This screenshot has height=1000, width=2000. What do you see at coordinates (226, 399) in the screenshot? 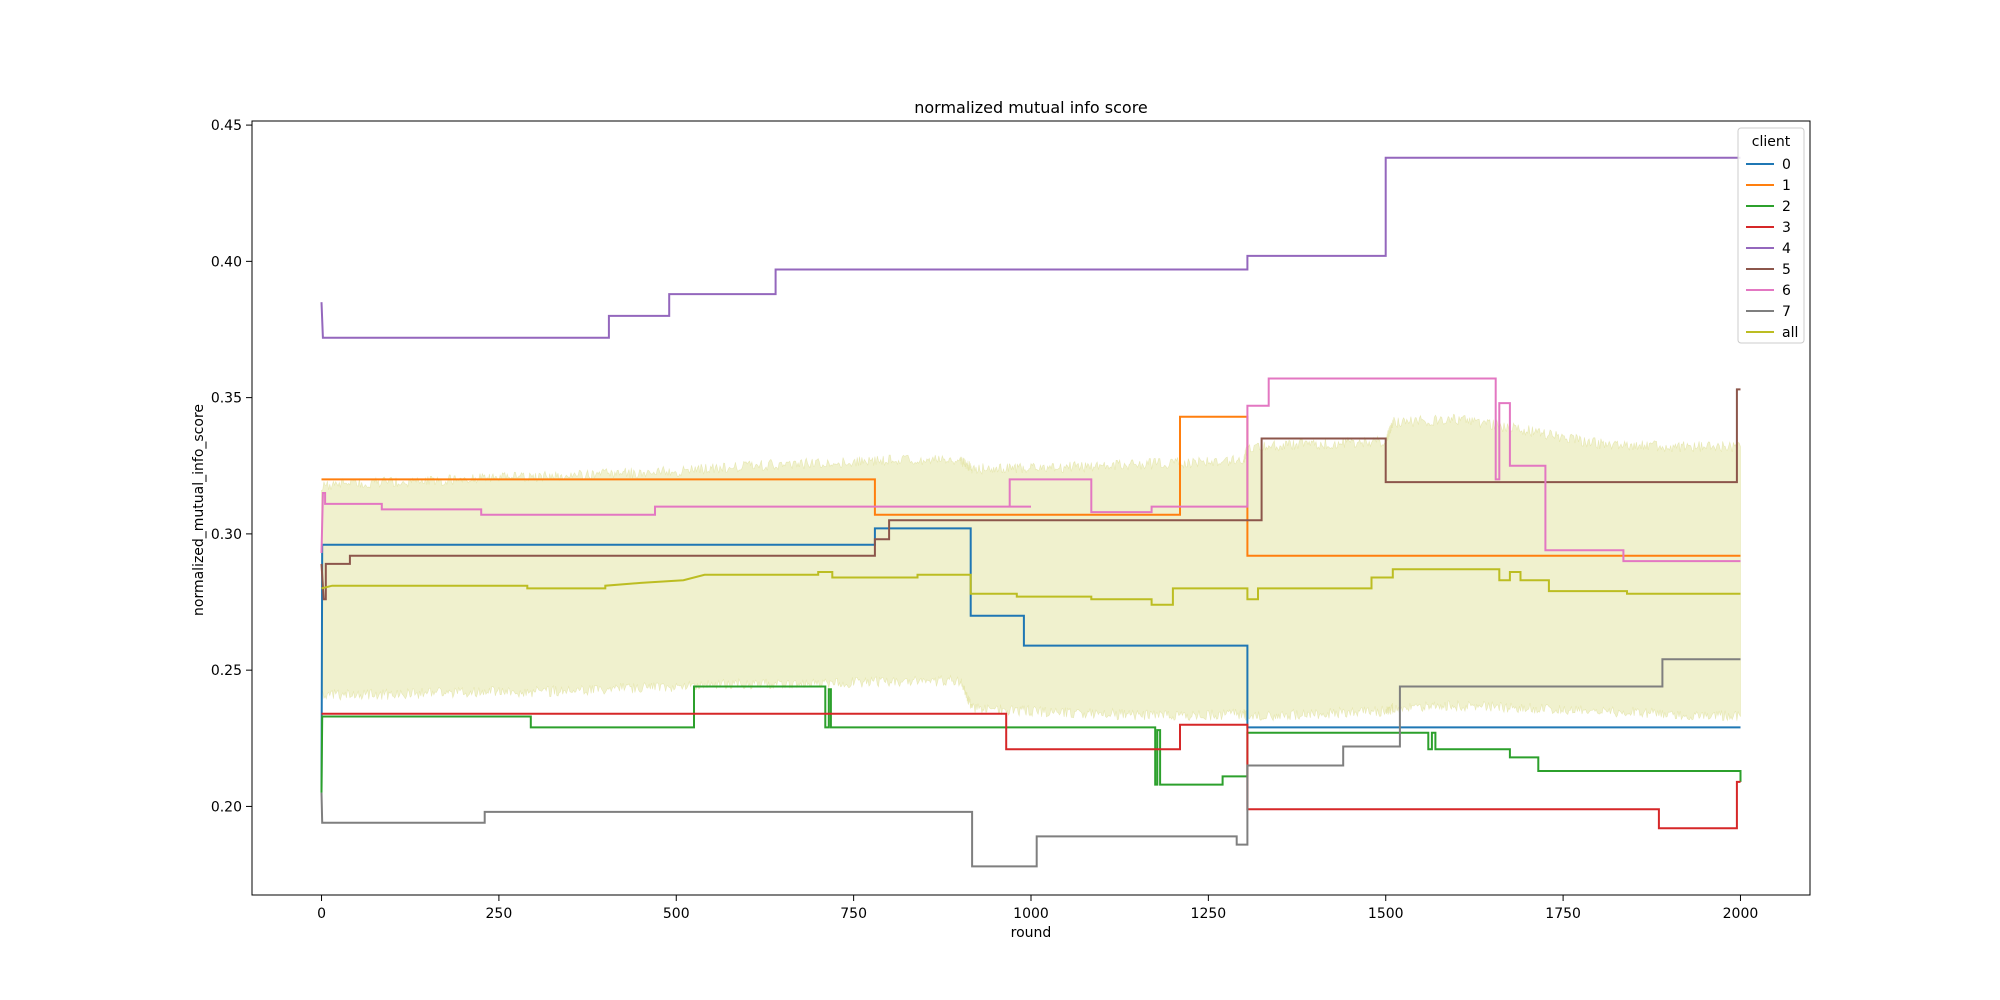
I see `y-tick-label: 0.35` at bounding box center [226, 399].